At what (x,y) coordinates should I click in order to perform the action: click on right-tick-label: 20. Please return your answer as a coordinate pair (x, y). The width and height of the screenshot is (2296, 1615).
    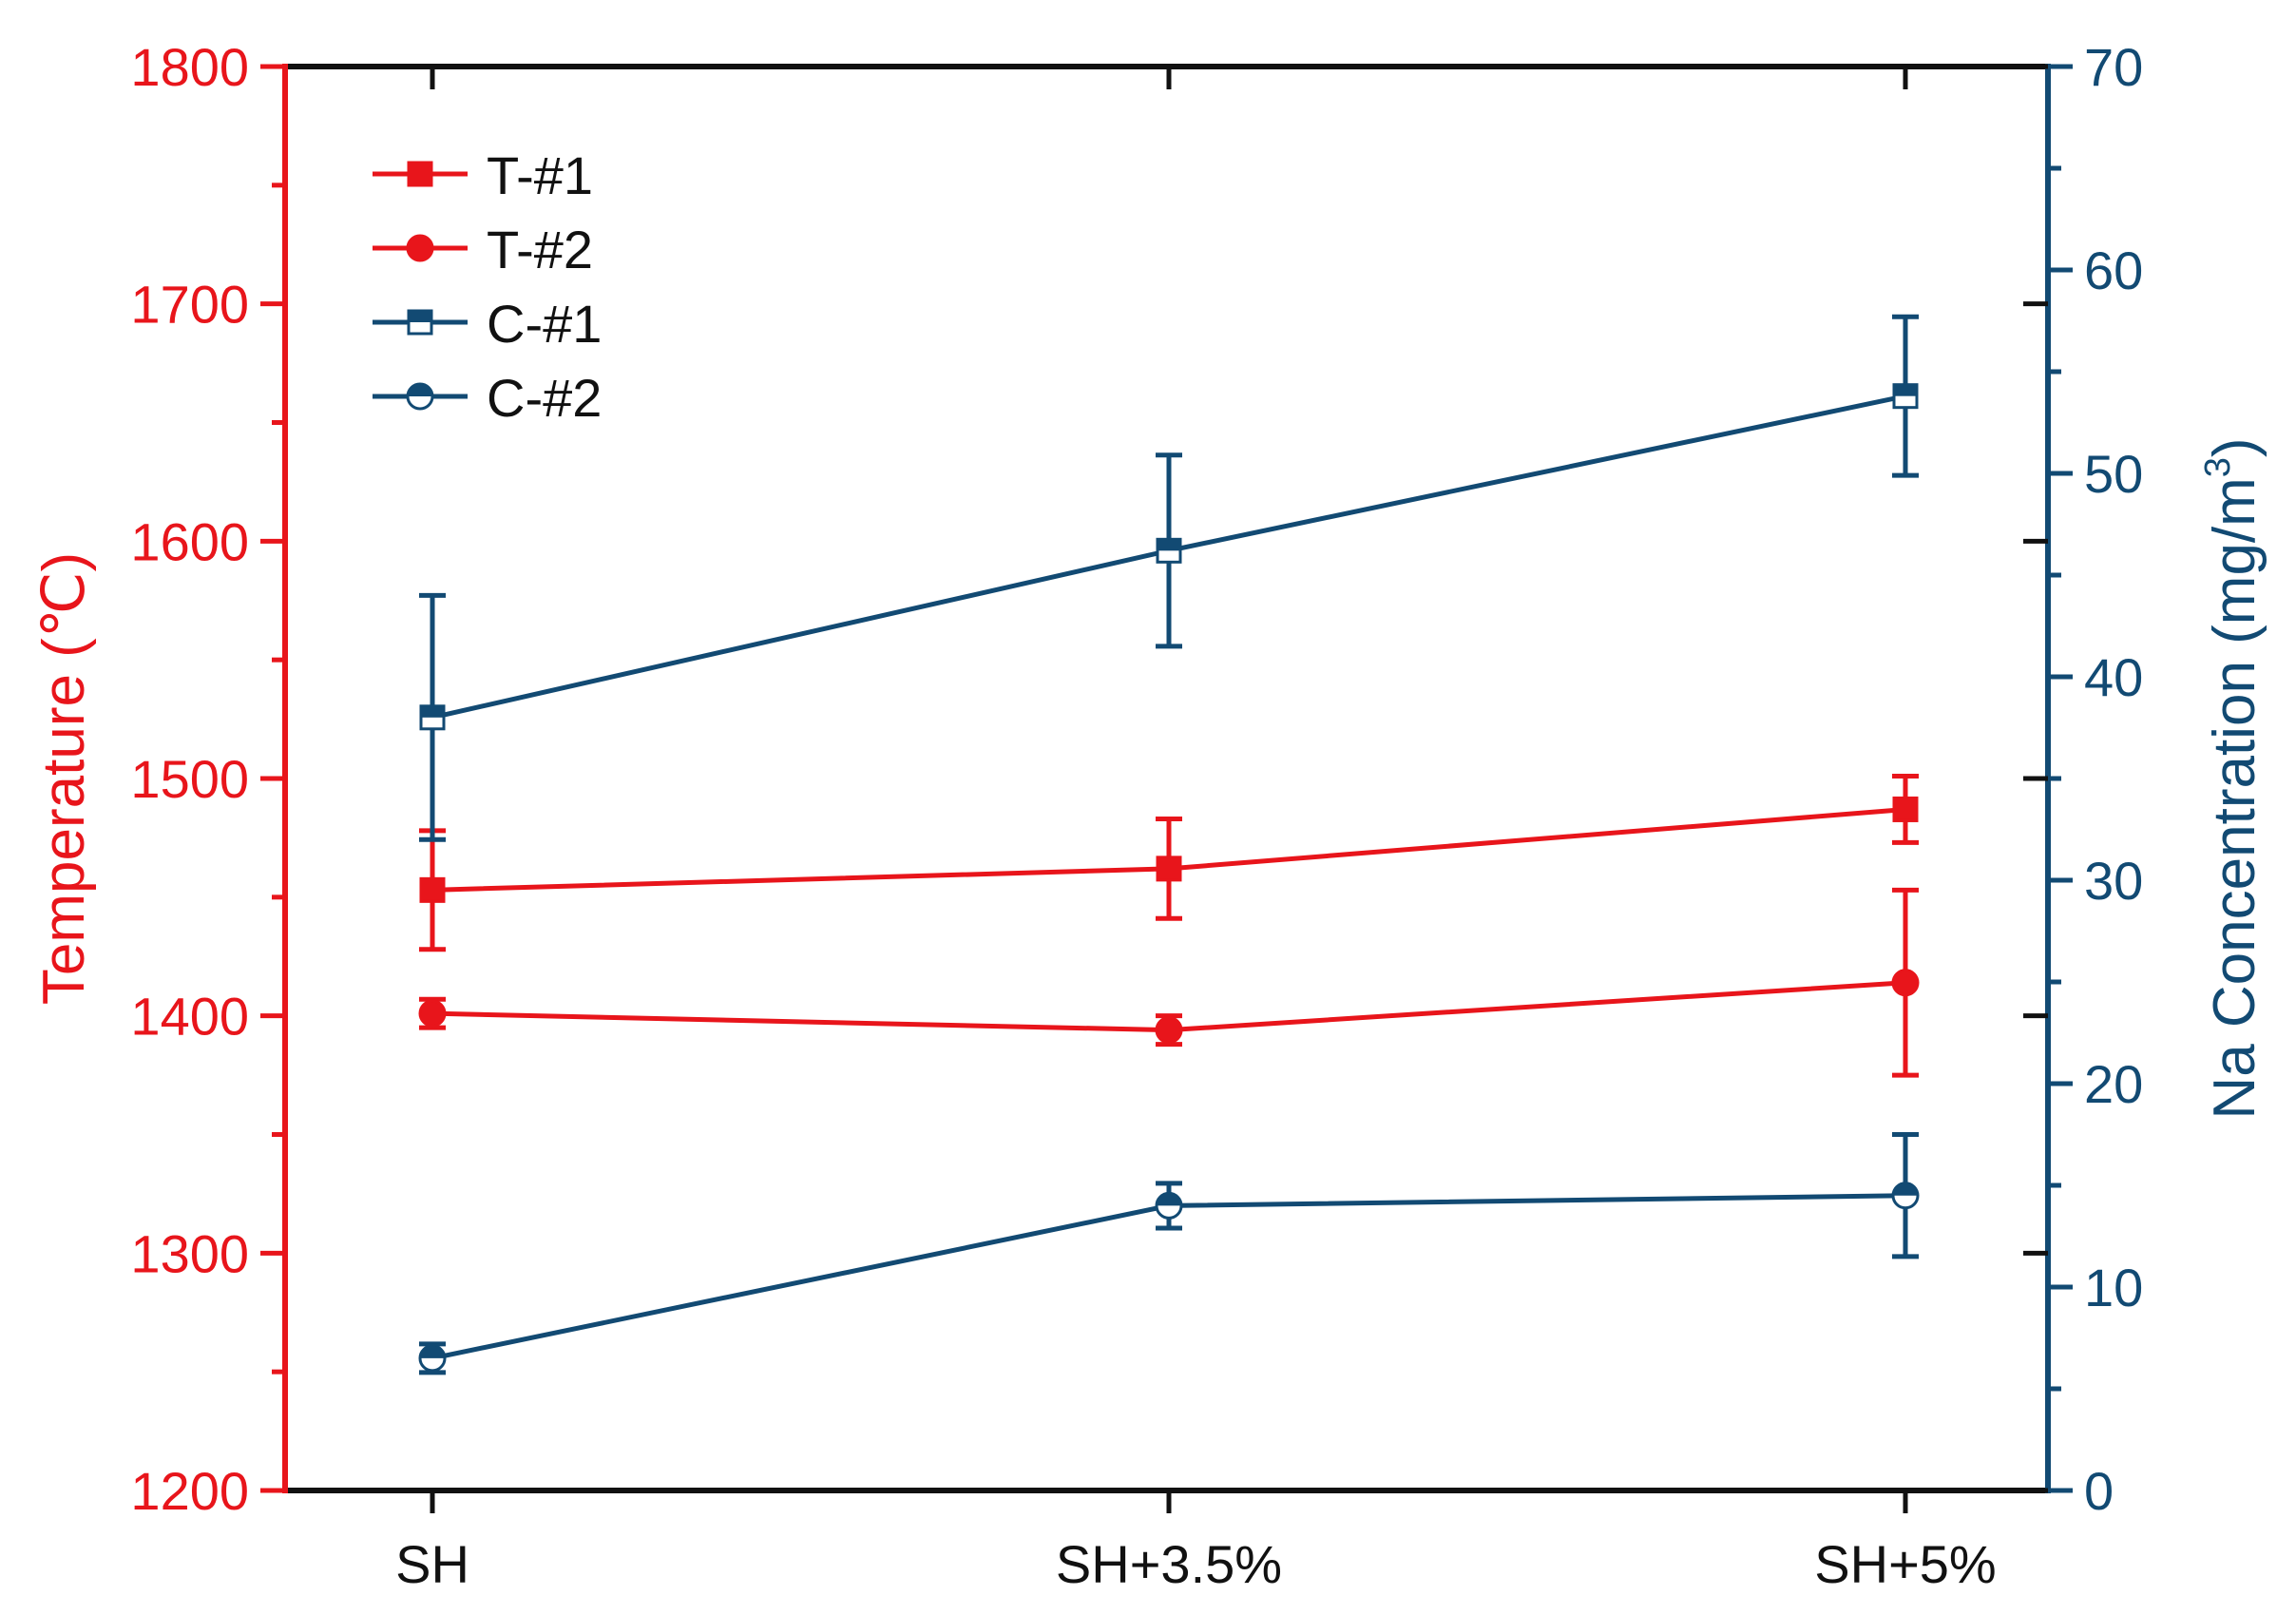
    Looking at the image, I should click on (2113, 1084).